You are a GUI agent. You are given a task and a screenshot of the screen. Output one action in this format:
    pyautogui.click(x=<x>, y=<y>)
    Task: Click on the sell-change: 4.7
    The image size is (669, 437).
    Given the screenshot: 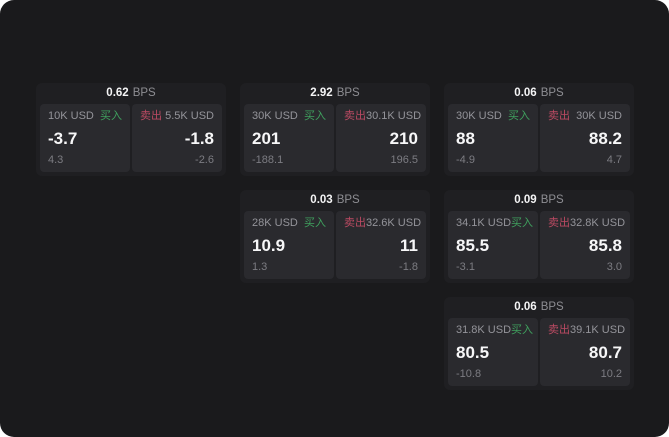 What is the action you would take?
    pyautogui.click(x=614, y=160)
    